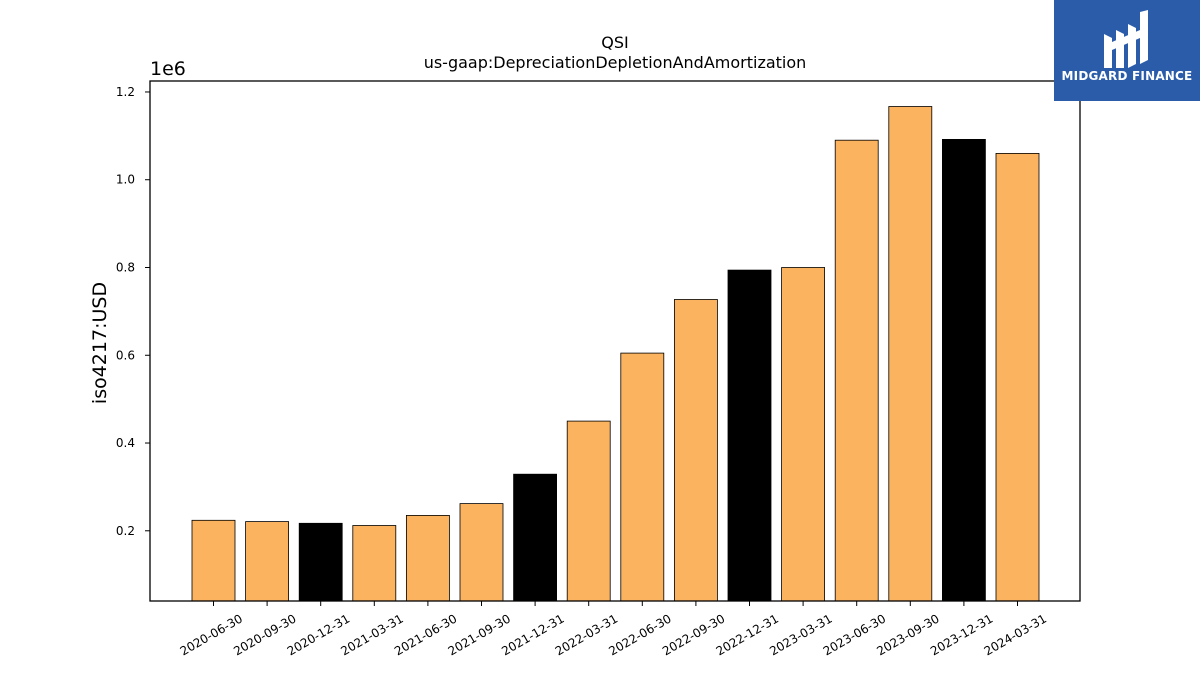 The height and width of the screenshot is (675, 1200). I want to click on y-tick-label: 1.2, so click(125, 92).